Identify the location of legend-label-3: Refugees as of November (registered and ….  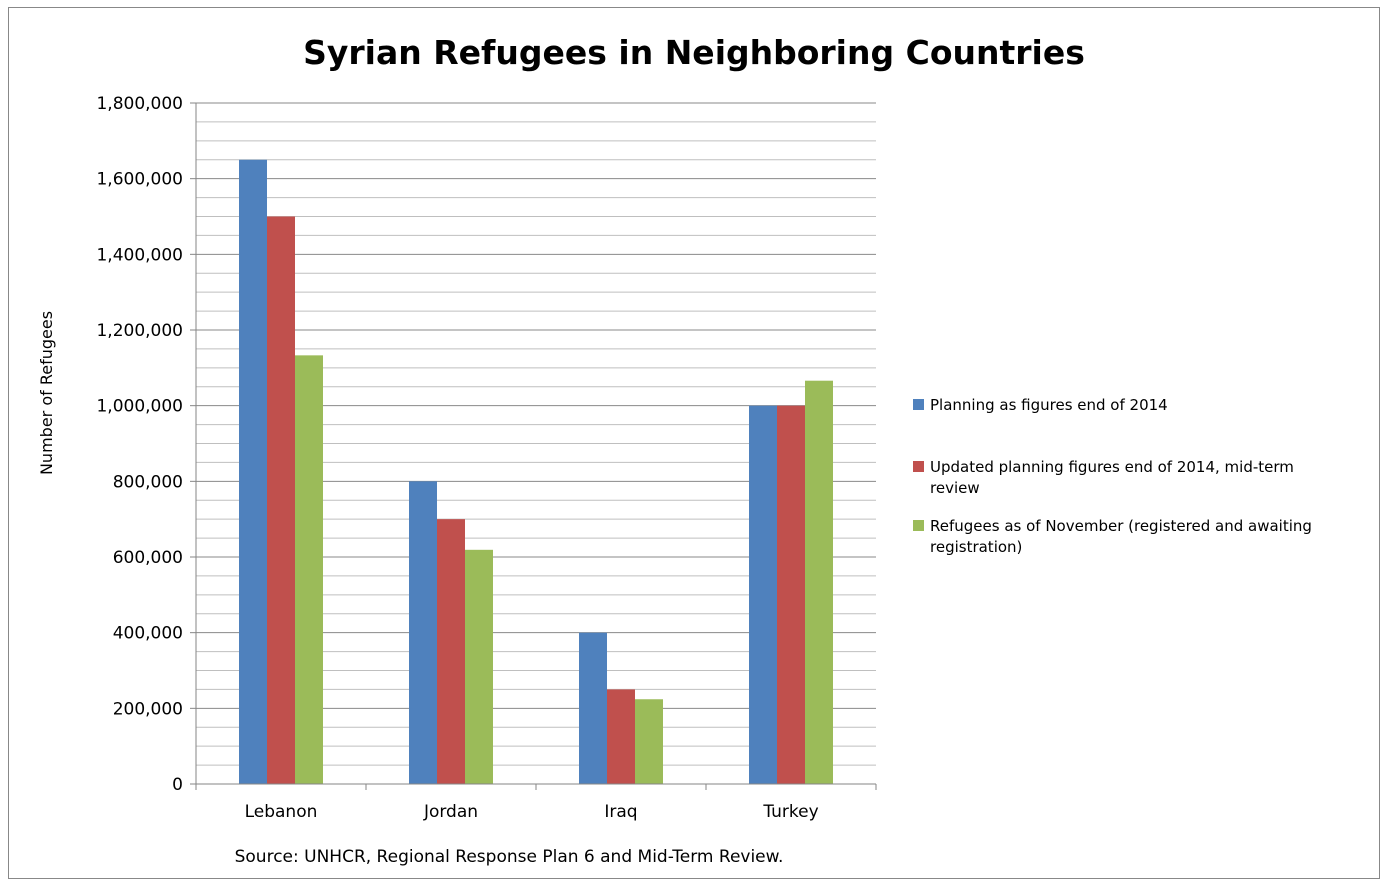
(1121, 536).